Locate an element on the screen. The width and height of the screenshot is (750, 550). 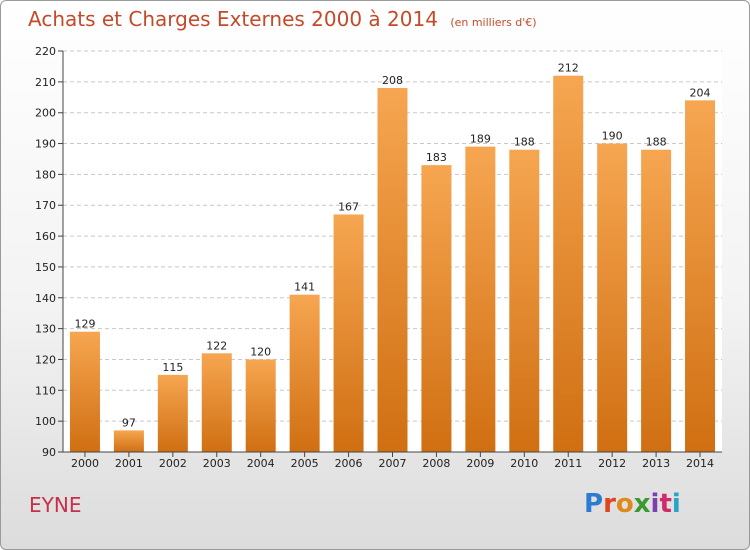
x-tick-label: 2011 is located at coordinates (568, 463).